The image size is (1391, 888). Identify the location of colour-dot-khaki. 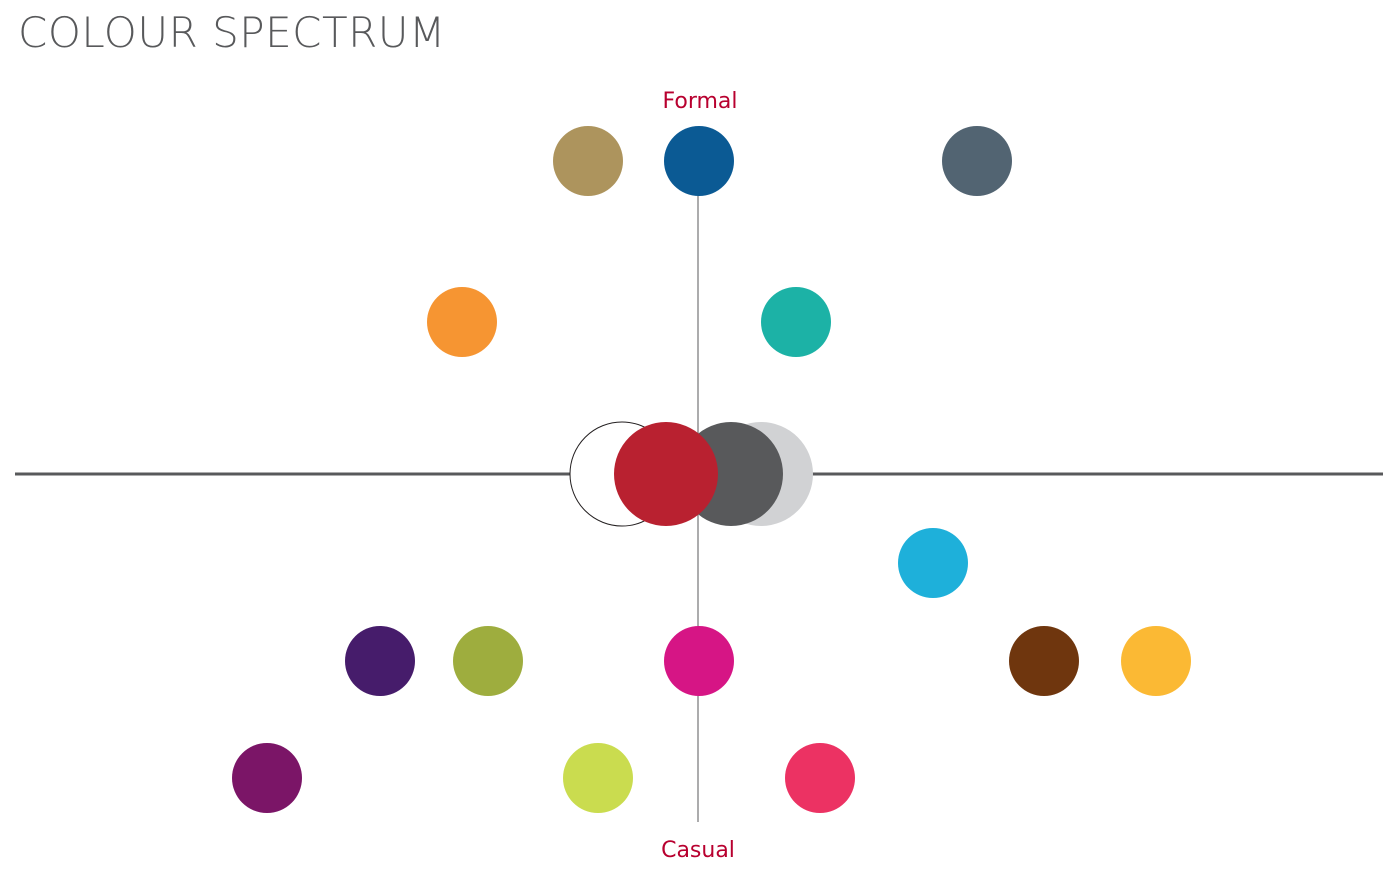
(588, 161).